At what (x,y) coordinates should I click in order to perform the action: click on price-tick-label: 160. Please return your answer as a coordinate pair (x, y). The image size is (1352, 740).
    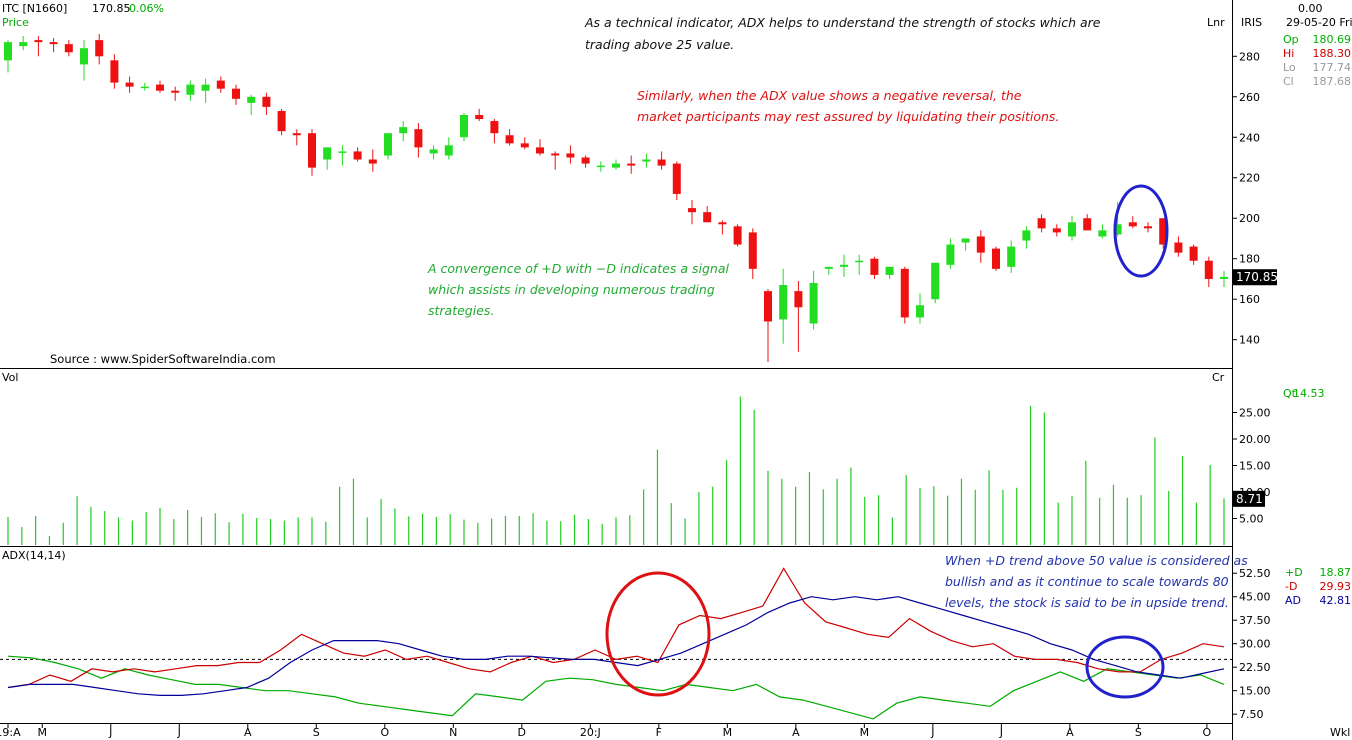
    Looking at the image, I should click on (1249, 299).